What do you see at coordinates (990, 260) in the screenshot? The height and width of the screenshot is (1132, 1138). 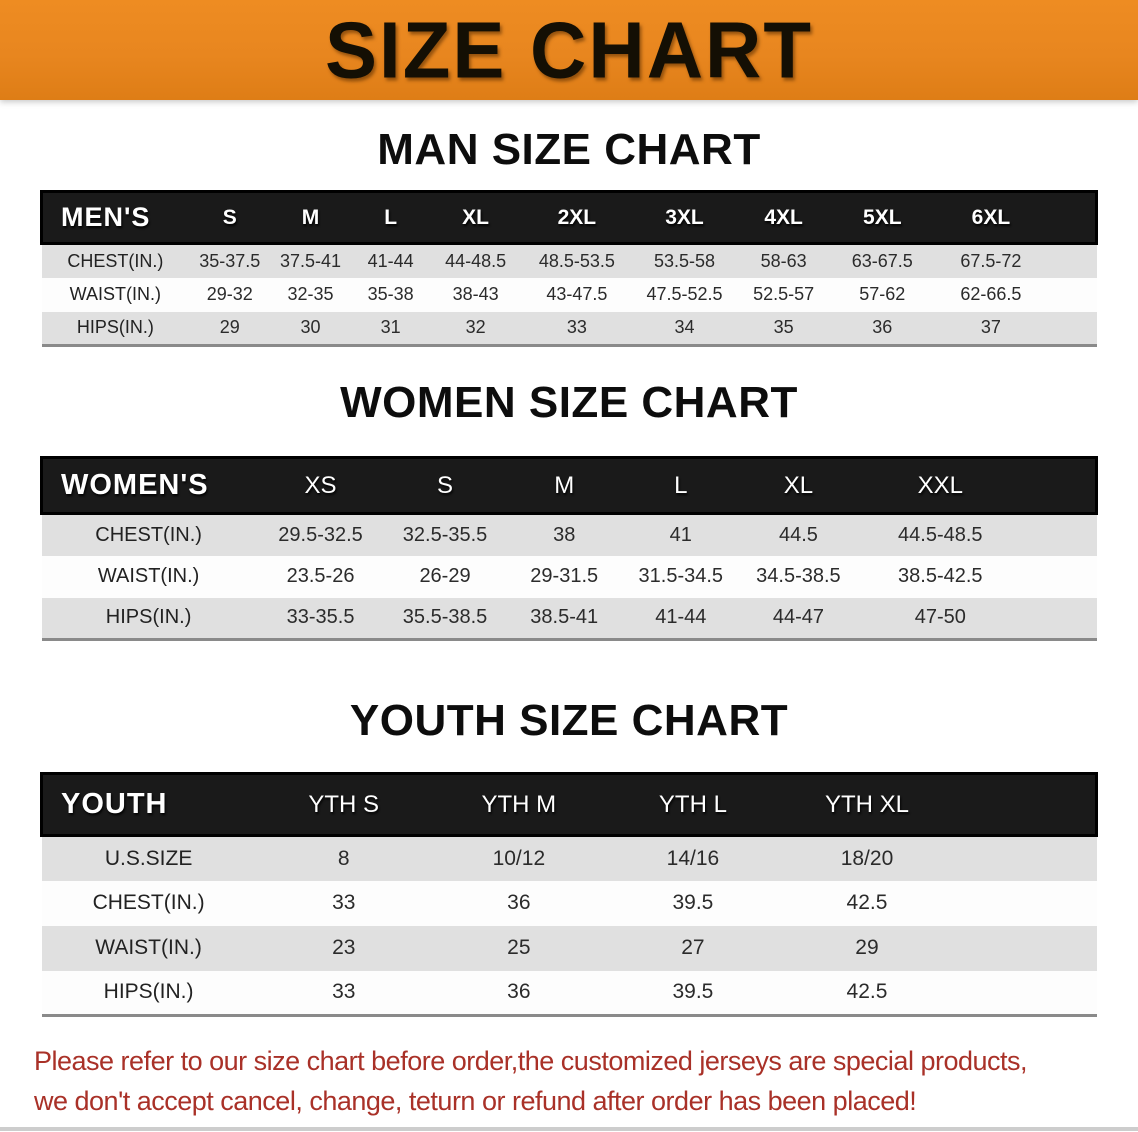 I see `size-value-cell: 67.5-72` at bounding box center [990, 260].